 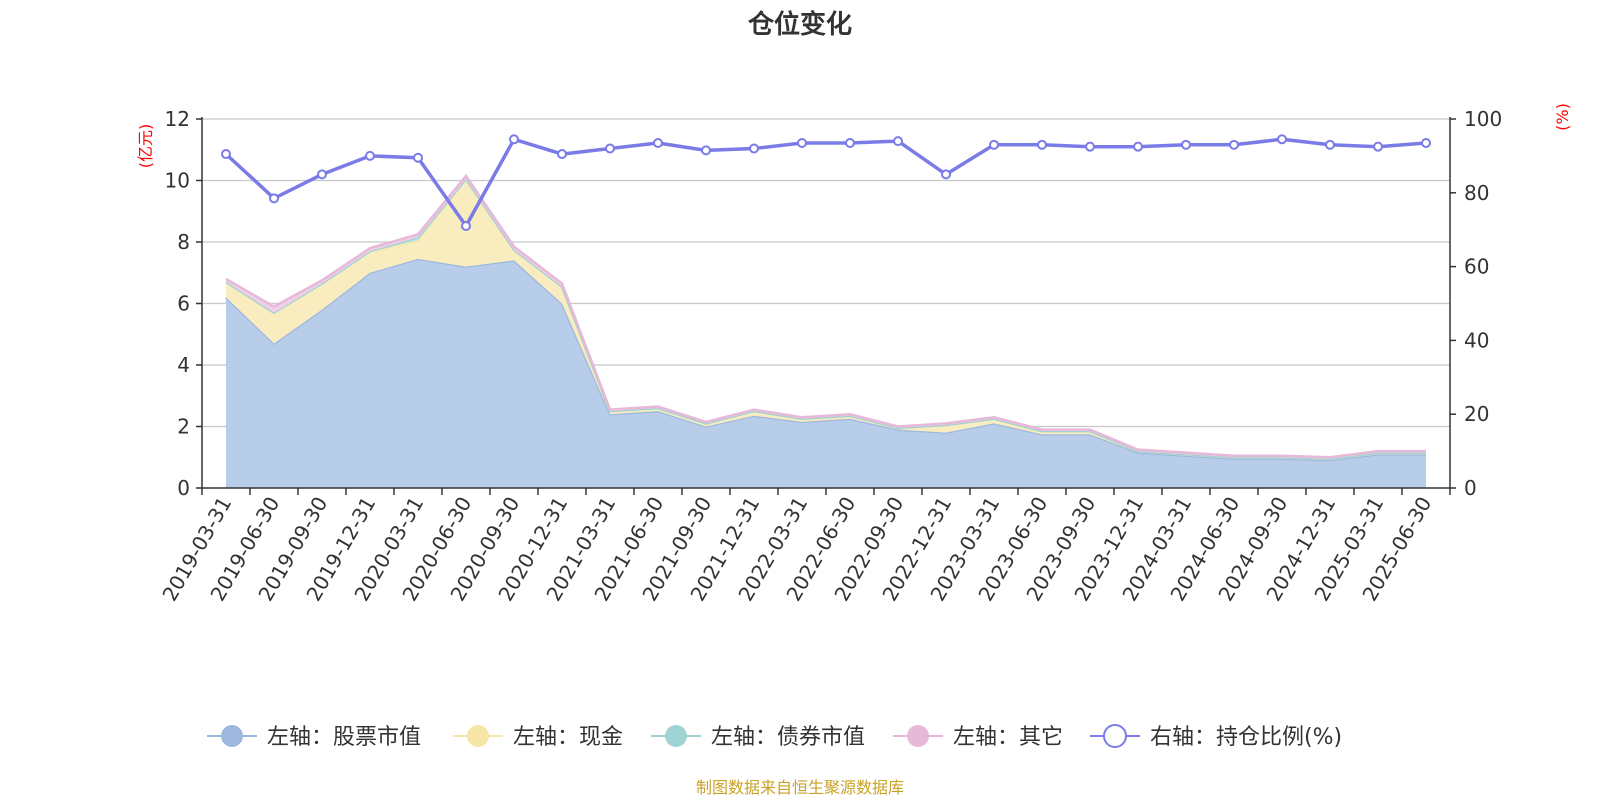 What do you see at coordinates (177, 119) in the screenshot?
I see `left-tick-label: 12` at bounding box center [177, 119].